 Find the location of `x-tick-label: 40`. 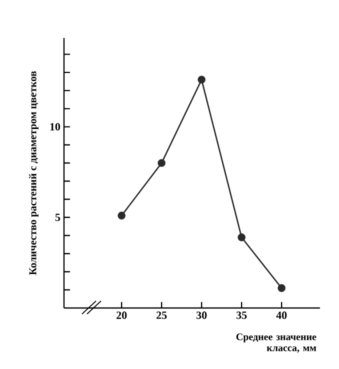

x-tick-label: 40 is located at coordinates (281, 315).